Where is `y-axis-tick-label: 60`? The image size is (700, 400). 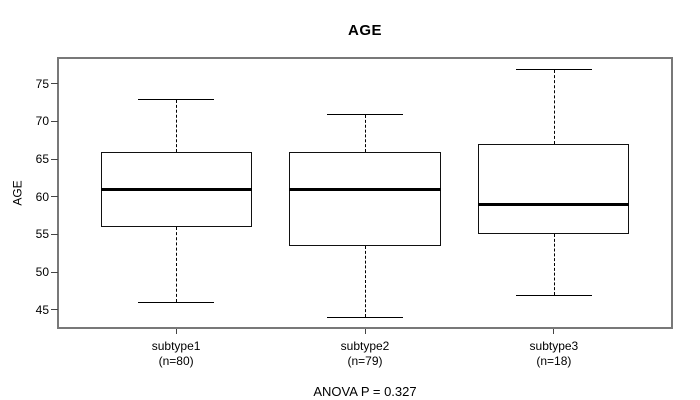
y-axis-tick-label: 60 is located at coordinates (42, 196).